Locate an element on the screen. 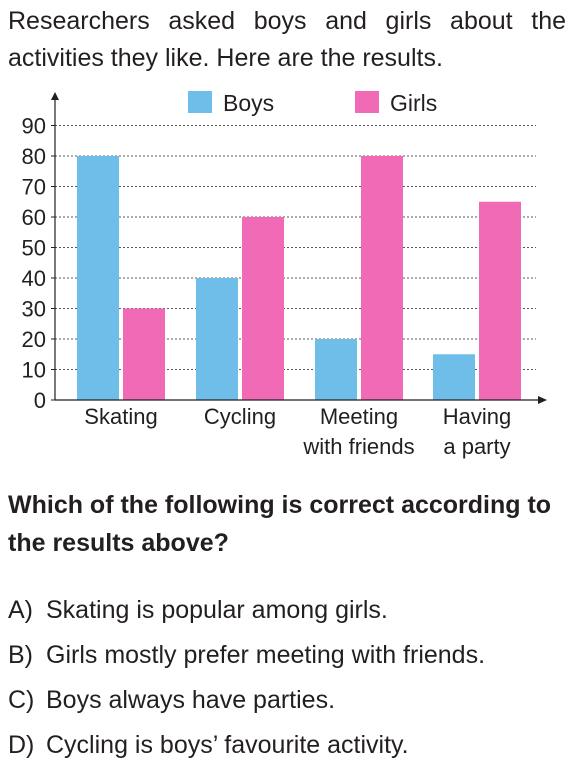 The height and width of the screenshot is (771, 573). y-tick-label: 70 is located at coordinates (34, 187).